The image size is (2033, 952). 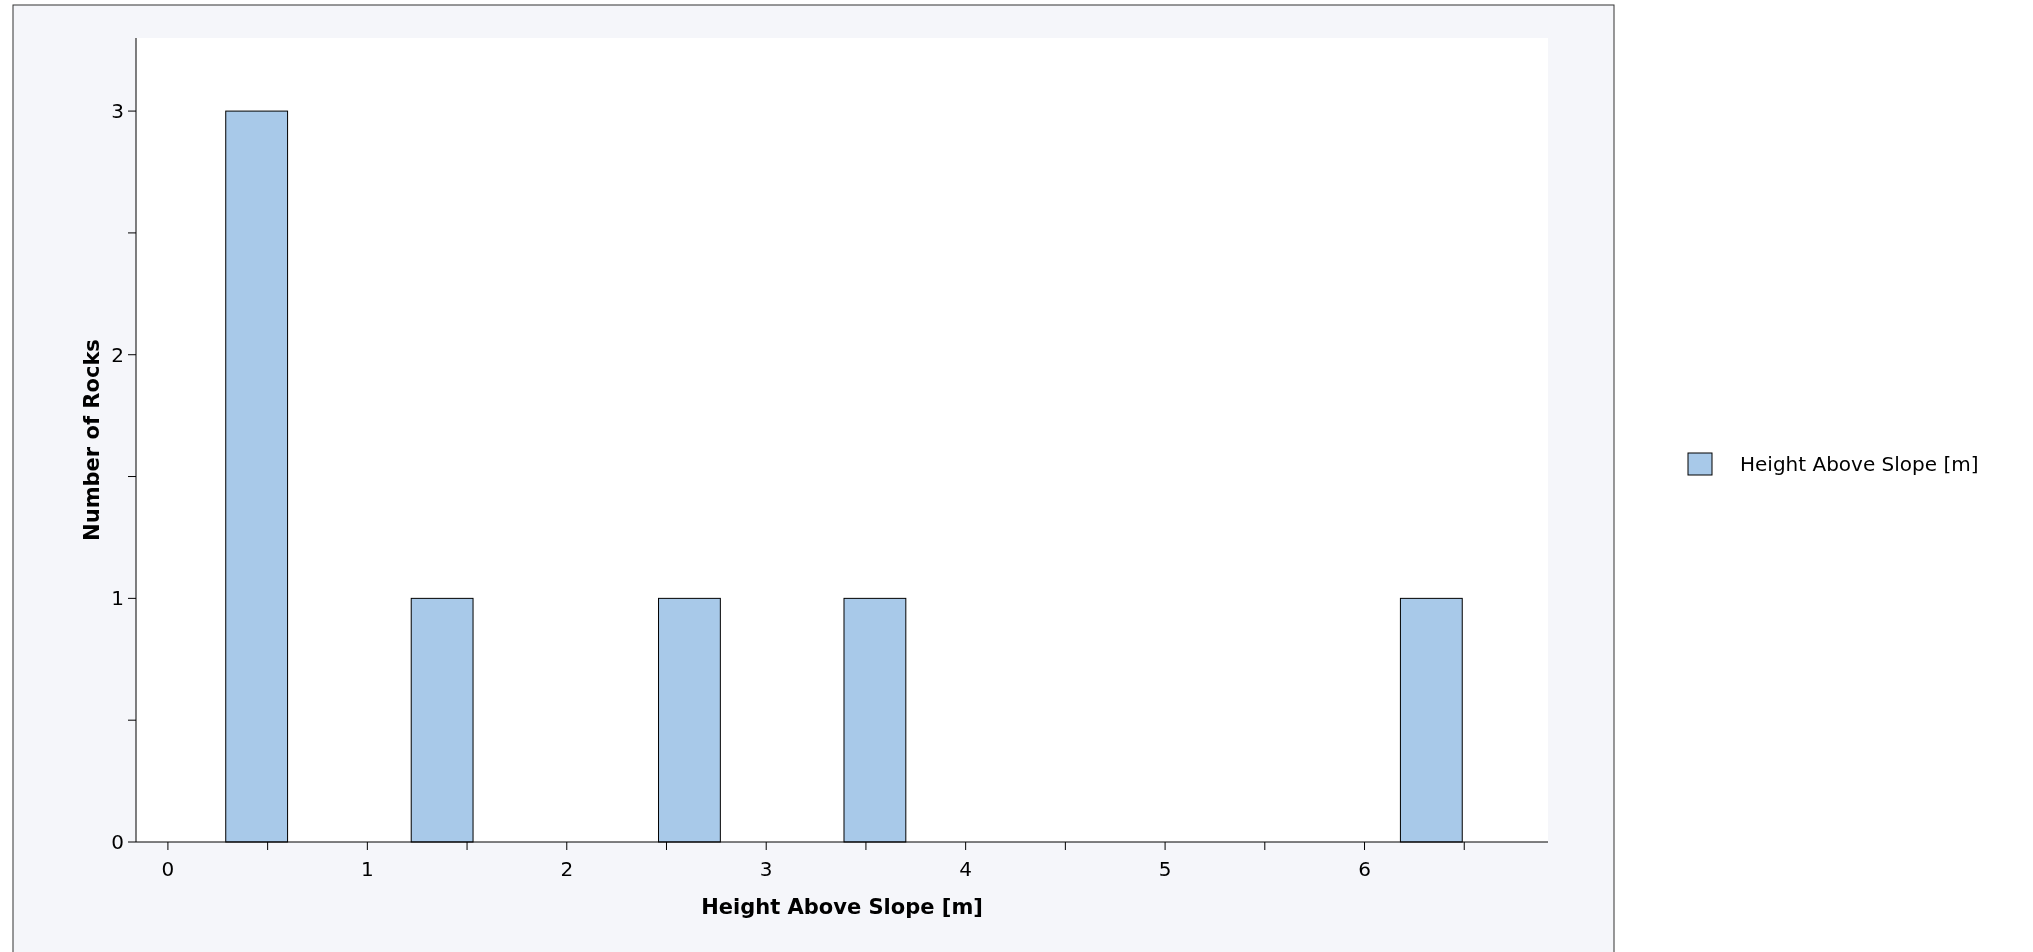 I want to click on y-tick-label: 2, so click(x=117, y=354).